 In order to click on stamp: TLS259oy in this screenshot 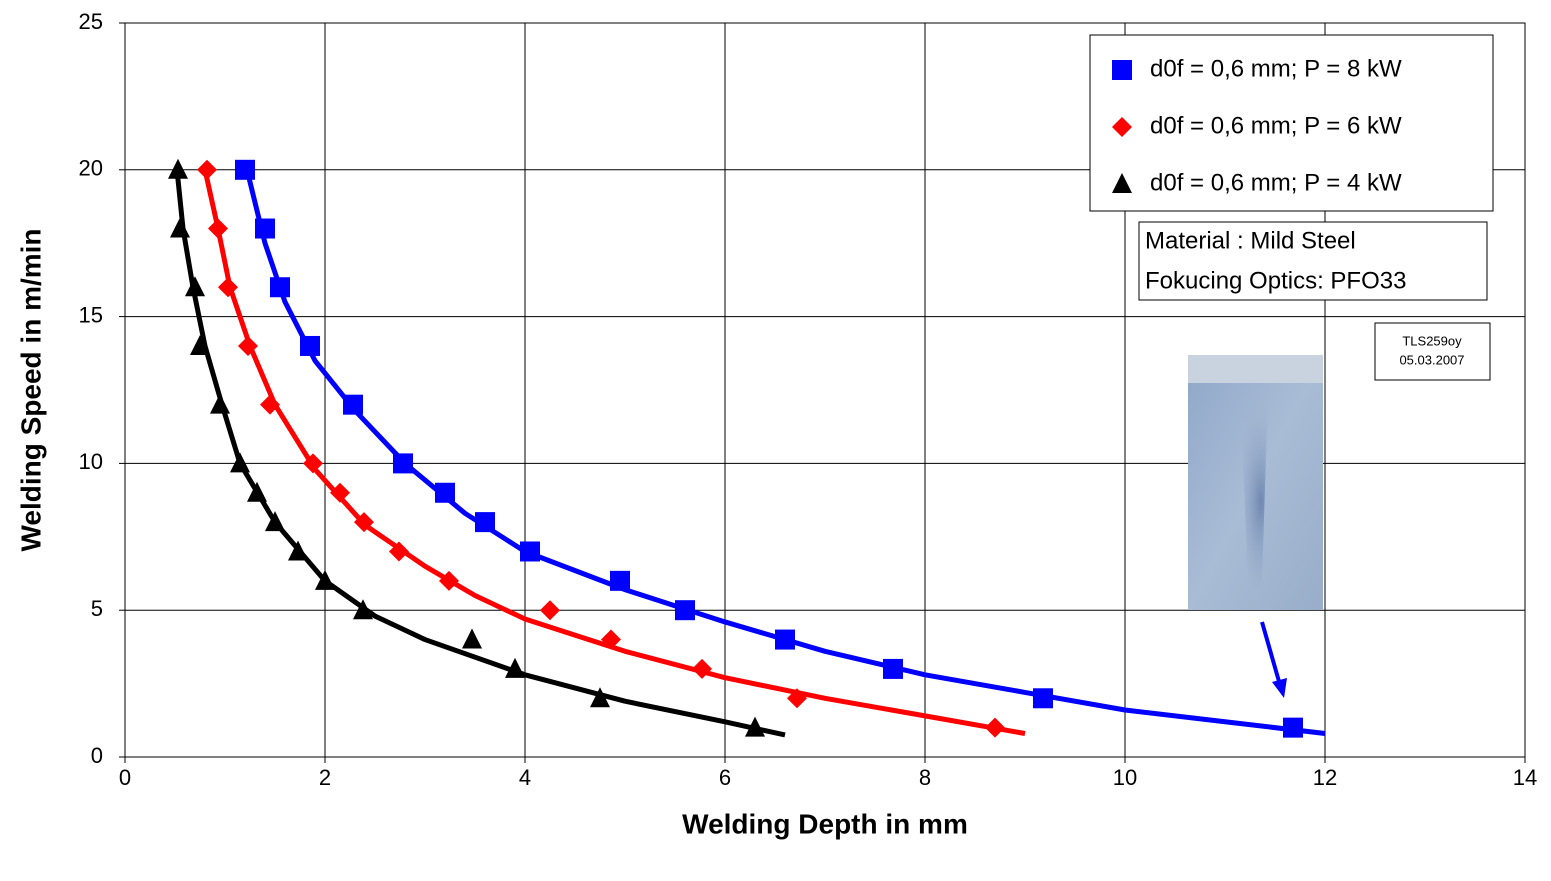, I will do `click(1432, 340)`.